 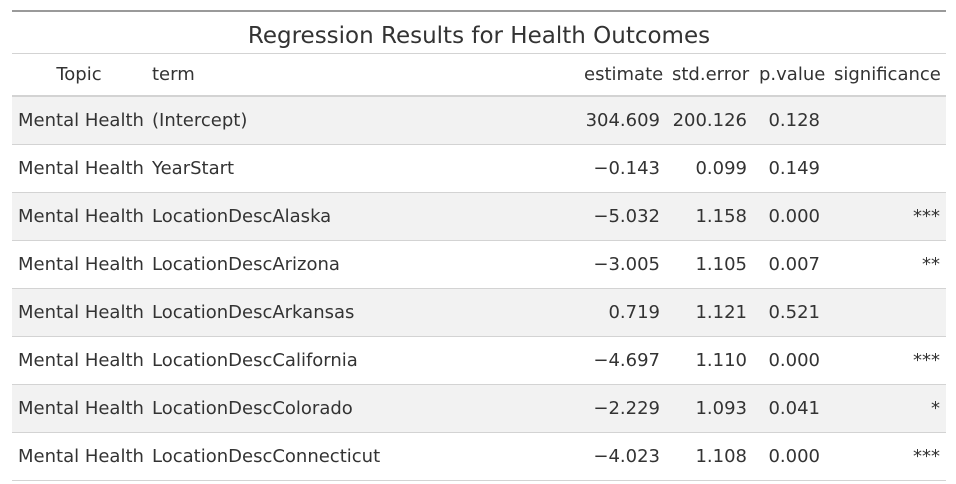 I want to click on cell-estimate: −4.023, so click(x=622, y=456).